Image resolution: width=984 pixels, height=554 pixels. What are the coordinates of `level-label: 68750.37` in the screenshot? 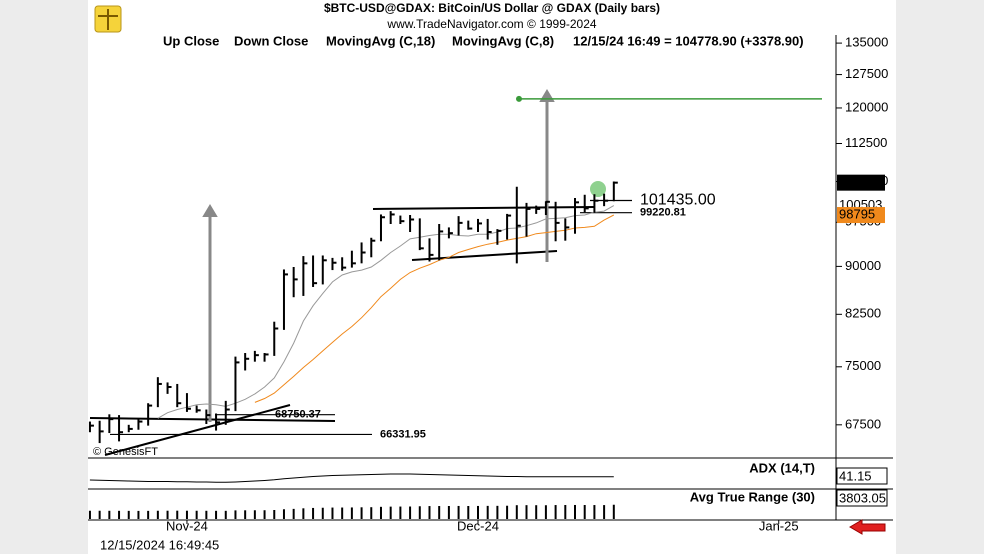 It's located at (298, 415).